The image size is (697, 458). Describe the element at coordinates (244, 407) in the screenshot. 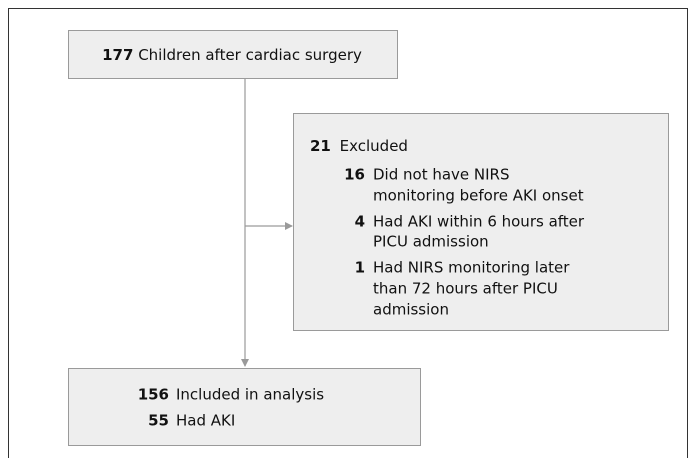

I see `included-box` at that location.